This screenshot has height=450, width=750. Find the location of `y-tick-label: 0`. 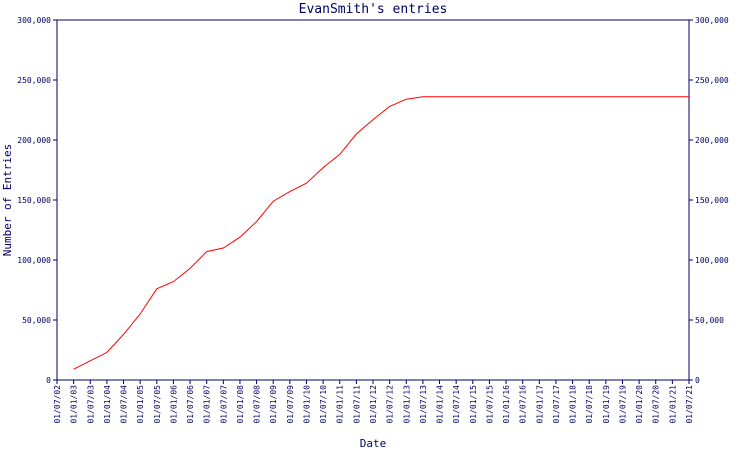

y-tick-label: 0 is located at coordinates (48, 380).